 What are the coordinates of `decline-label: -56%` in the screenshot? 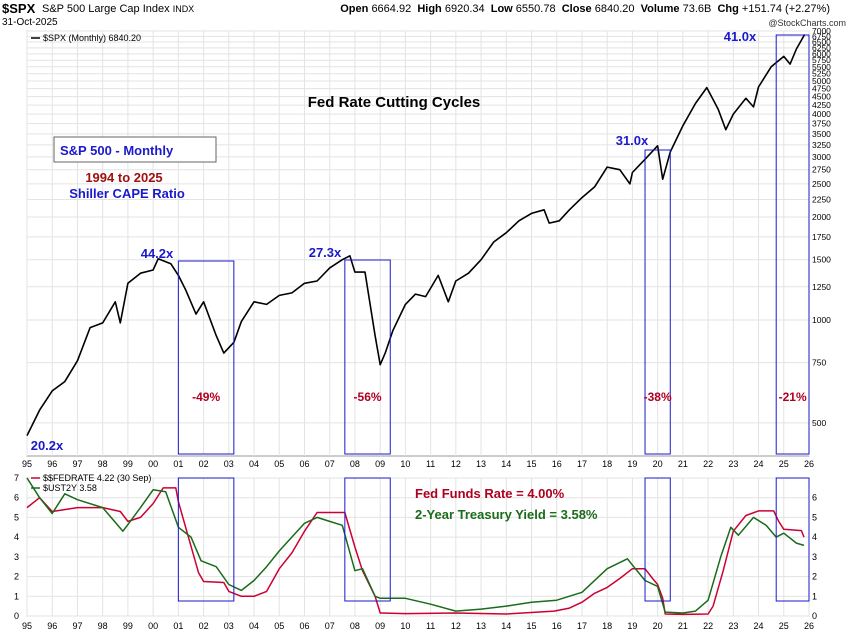 It's located at (368, 397).